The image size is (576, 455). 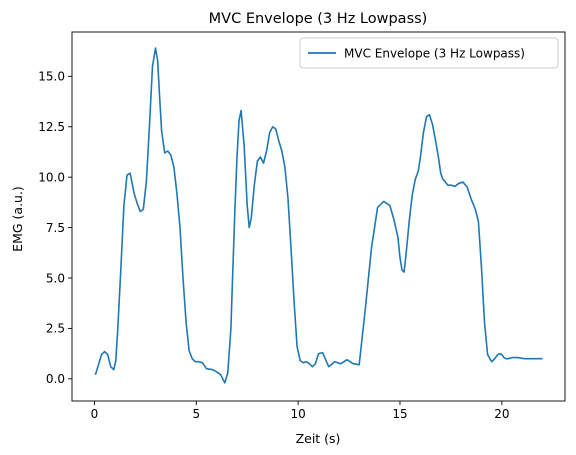 I want to click on y-axis: 0.0 2.5 5.0 7.5 10.0 12.5 15.0, so click(x=55, y=228).